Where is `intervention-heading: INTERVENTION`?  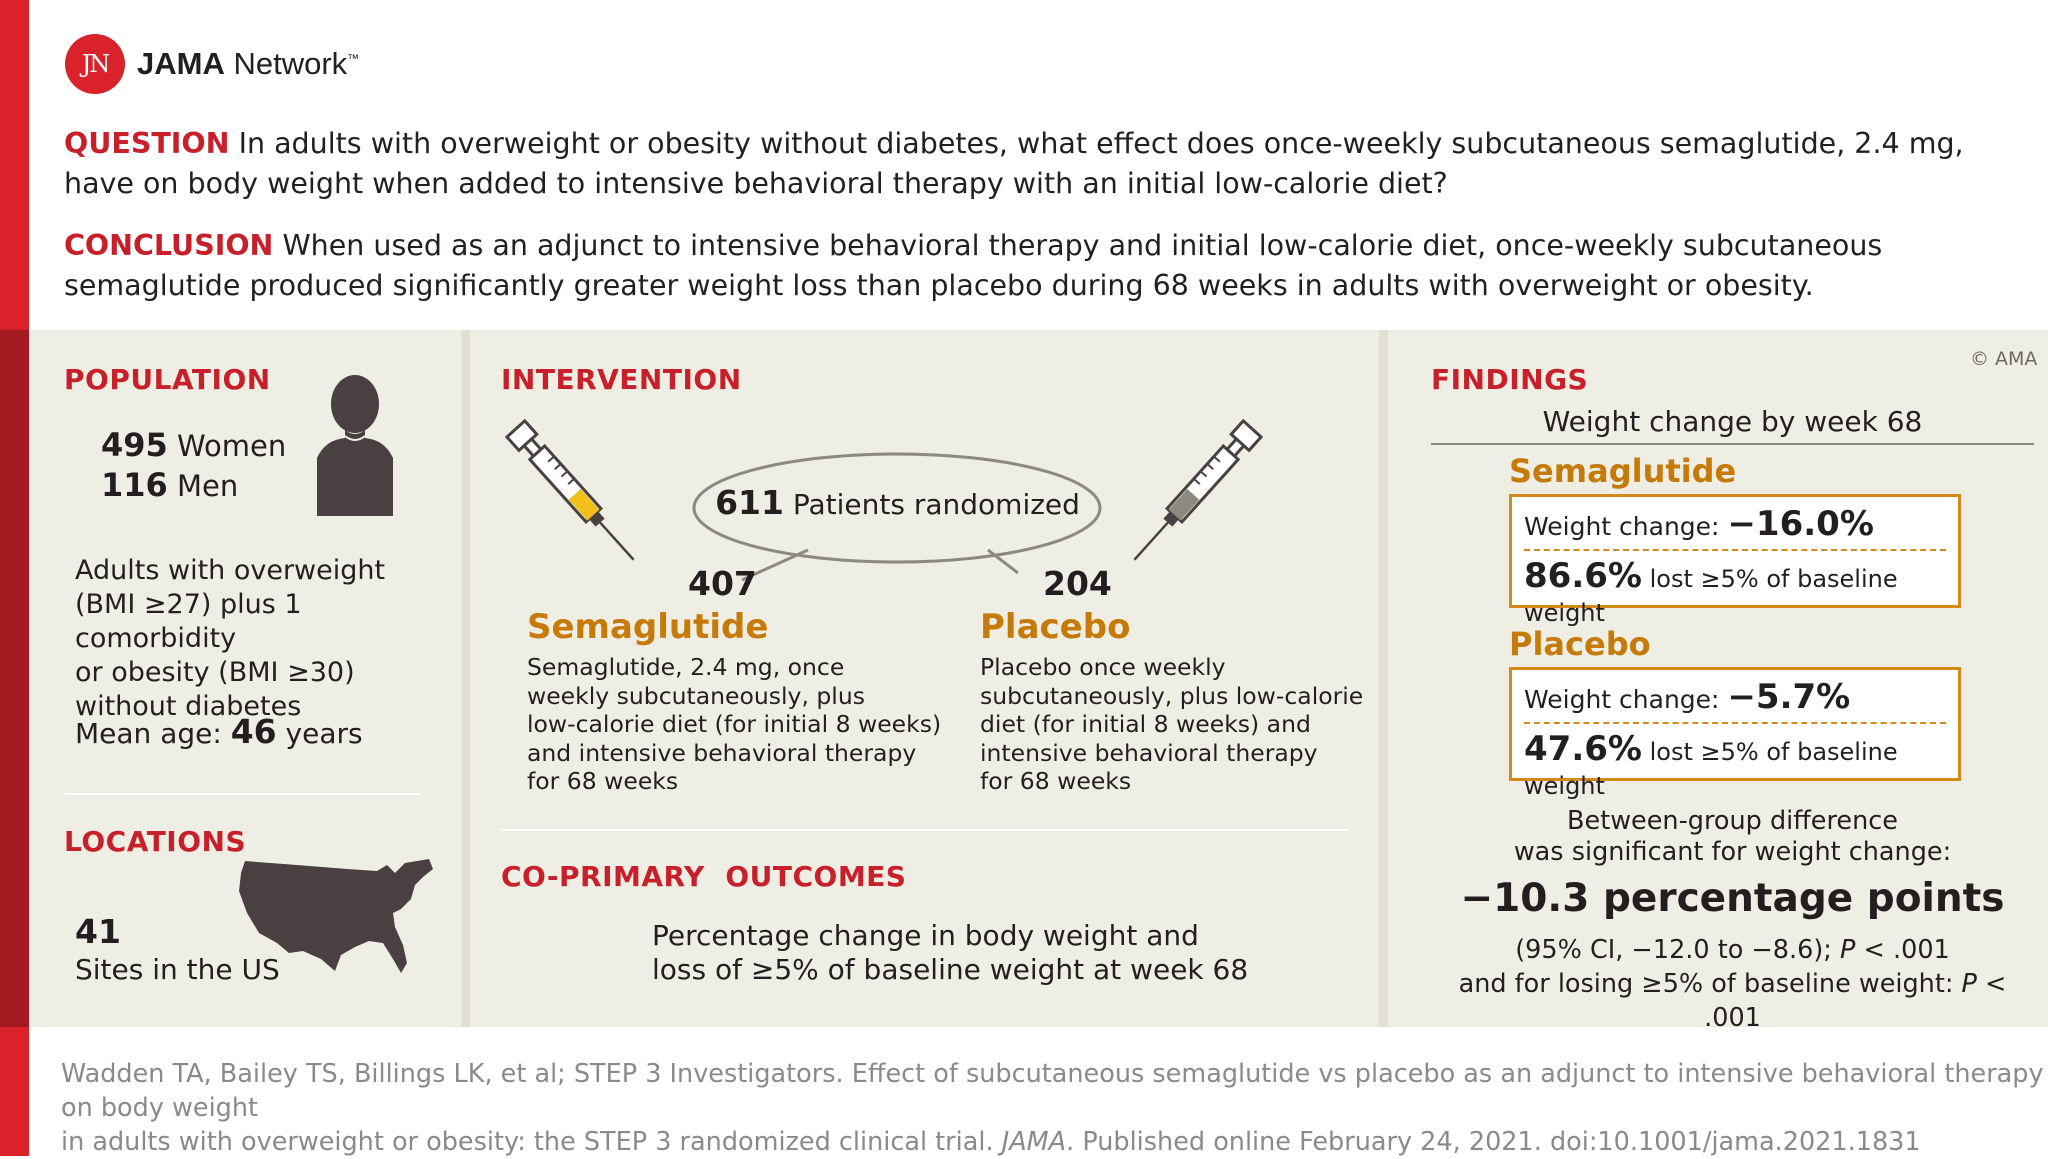
intervention-heading: INTERVENTION is located at coordinates (621, 379).